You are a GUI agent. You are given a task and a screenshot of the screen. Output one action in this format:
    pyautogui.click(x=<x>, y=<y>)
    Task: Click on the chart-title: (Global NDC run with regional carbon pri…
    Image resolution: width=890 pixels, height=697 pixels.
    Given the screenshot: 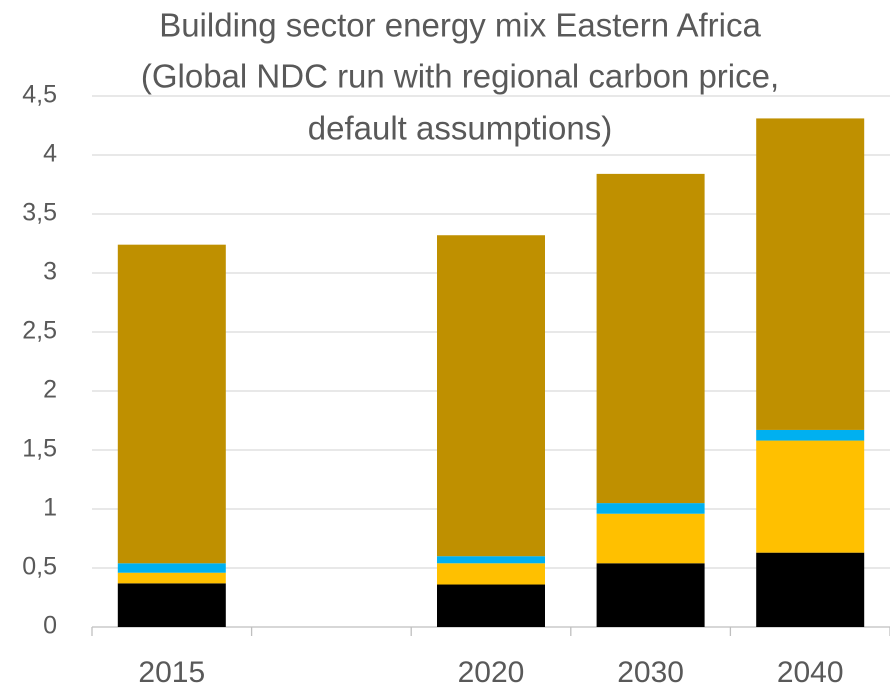 What is the action you would take?
    pyautogui.click(x=460, y=76)
    